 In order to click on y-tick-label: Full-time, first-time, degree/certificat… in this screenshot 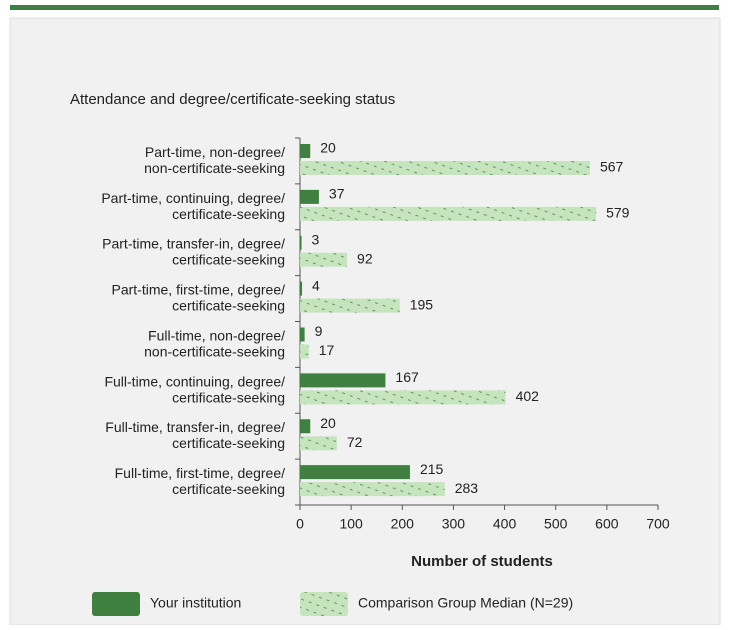, I will do `click(200, 481)`.